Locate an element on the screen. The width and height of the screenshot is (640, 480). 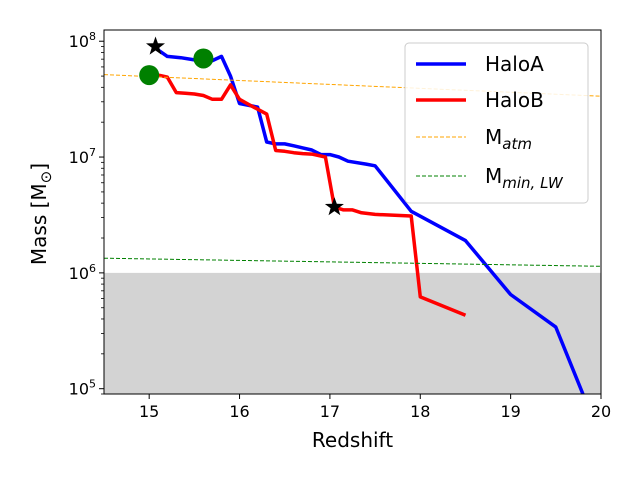
y-axis-label: Mass [M⊙] is located at coordinates (41, 214).